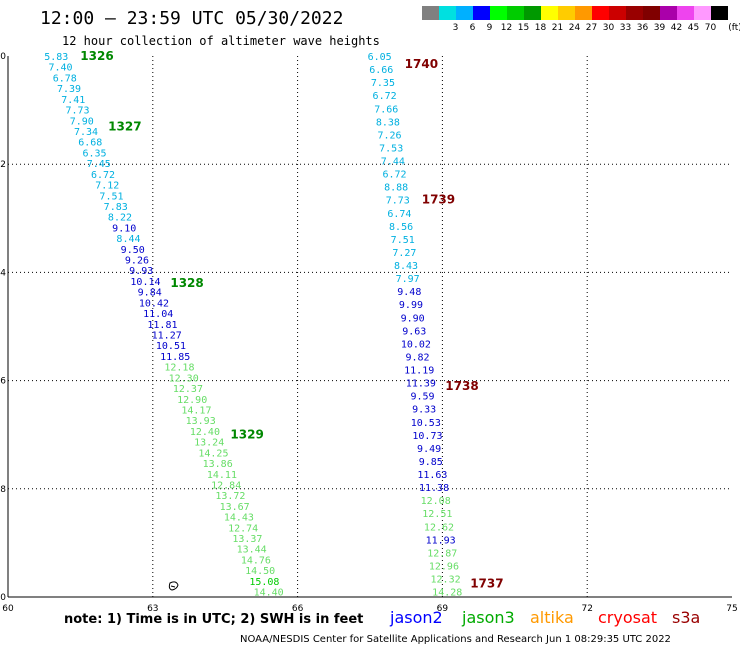 This screenshot has height=650, width=740. I want to click on wave-height-label: 9.59, so click(422, 397).